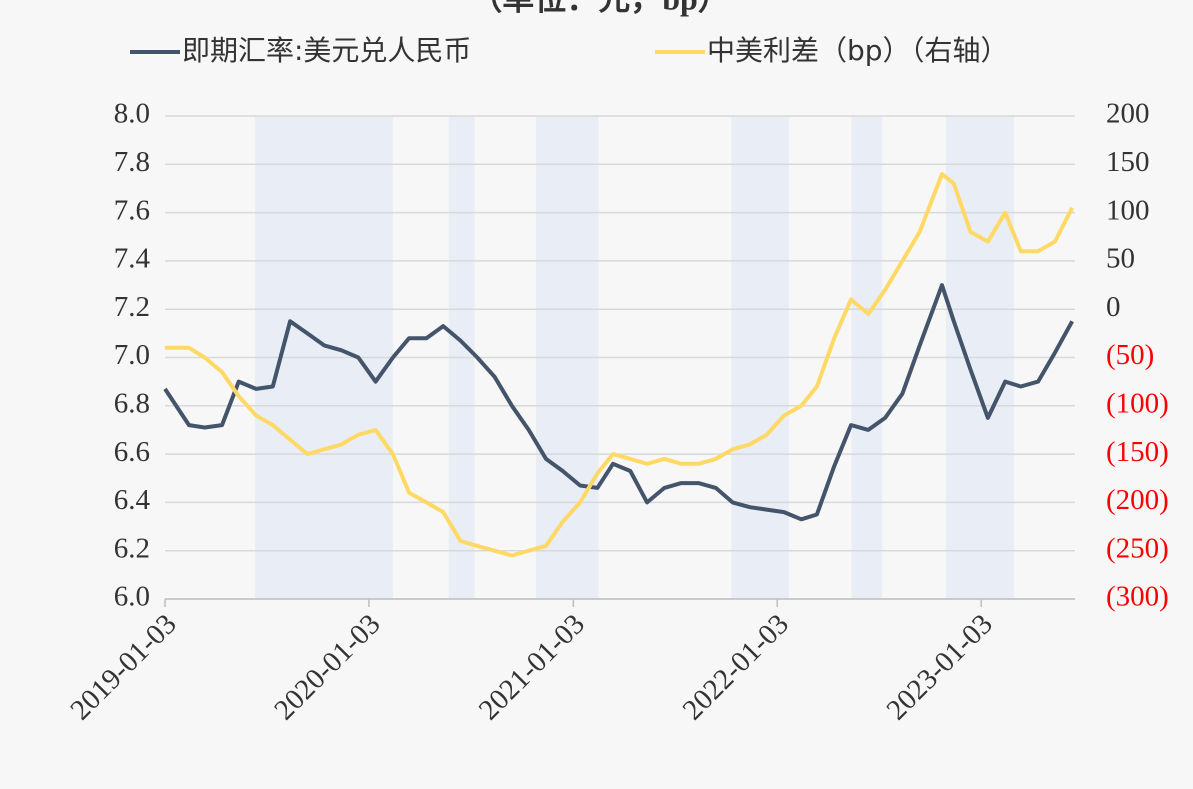 The width and height of the screenshot is (1193, 789). Describe the element at coordinates (1137, 403) in the screenshot. I see `y2-tick-label: (100)` at that location.